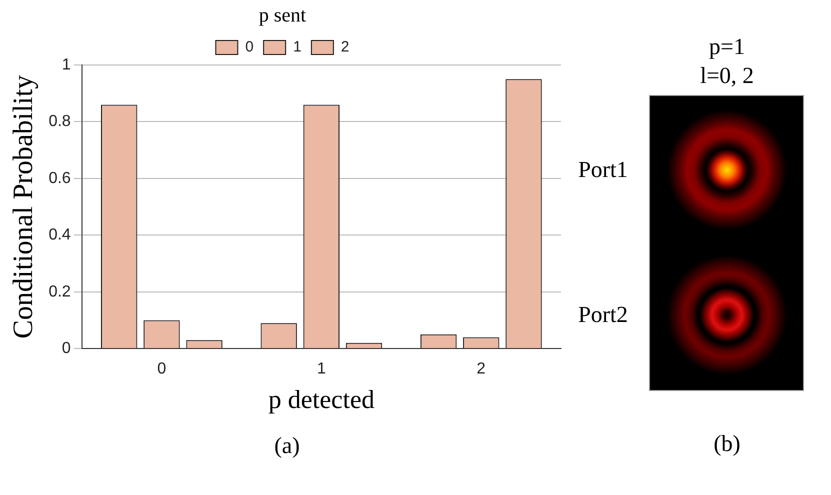 This screenshot has height=495, width=831. Describe the element at coordinates (24, 206) in the screenshot. I see `y-axis-title: Conditional Probability` at that location.